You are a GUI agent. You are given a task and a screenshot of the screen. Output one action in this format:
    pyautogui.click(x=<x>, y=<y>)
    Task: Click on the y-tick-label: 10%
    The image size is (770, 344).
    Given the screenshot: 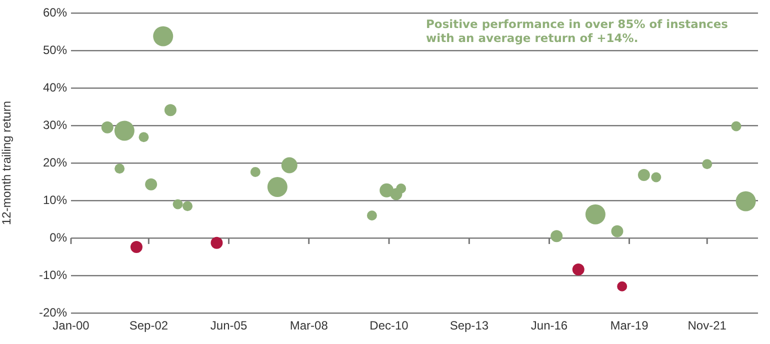 What is the action you would take?
    pyautogui.click(x=55, y=199)
    